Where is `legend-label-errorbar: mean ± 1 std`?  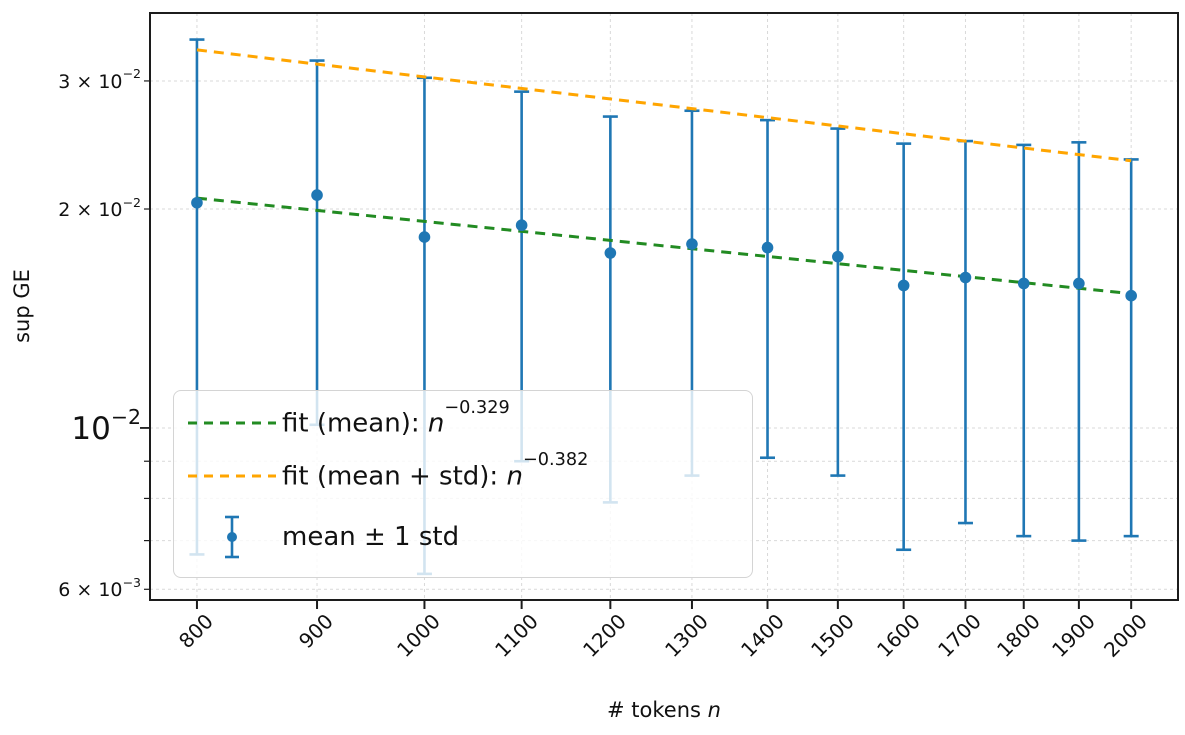 legend-label-errorbar: mean ± 1 std is located at coordinates (371, 536).